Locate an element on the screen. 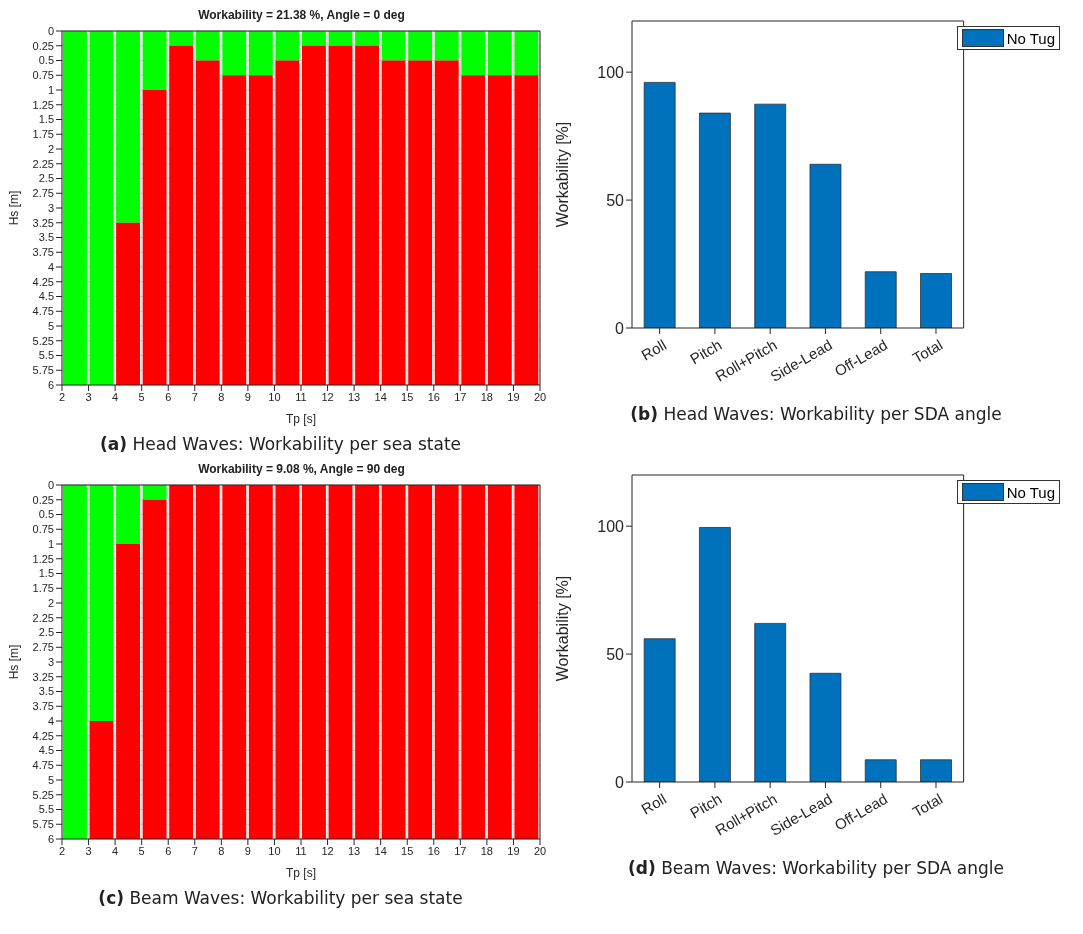 The height and width of the screenshot is (934, 1083). x-tick-label: 13 is located at coordinates (354, 396).